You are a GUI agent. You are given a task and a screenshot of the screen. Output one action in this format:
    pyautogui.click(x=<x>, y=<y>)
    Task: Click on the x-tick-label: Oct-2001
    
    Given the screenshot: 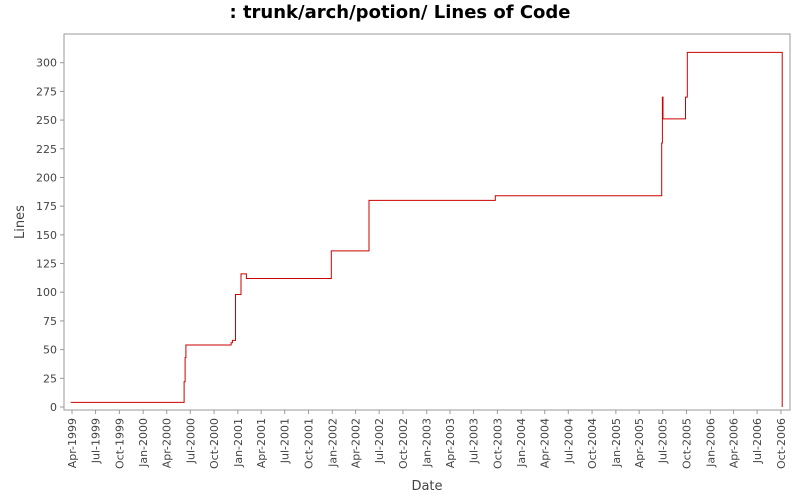 What is the action you would take?
    pyautogui.click(x=309, y=443)
    